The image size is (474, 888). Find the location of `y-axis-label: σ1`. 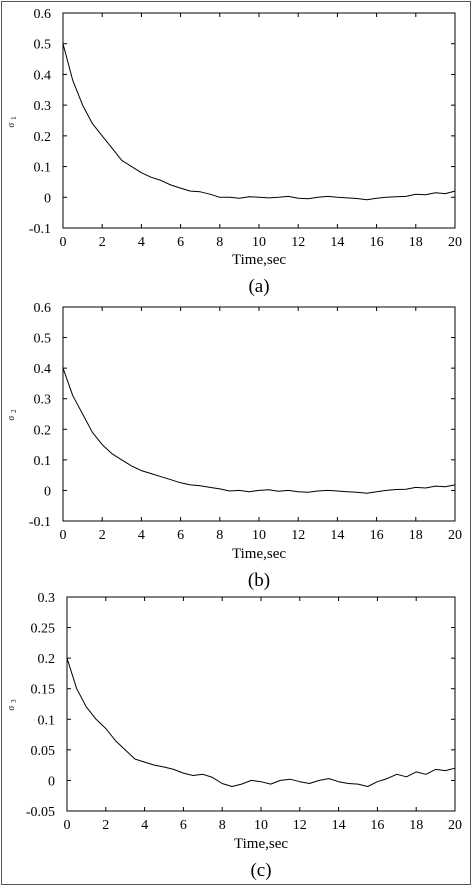

y-axis-label: σ1 is located at coordinates (12, 122).